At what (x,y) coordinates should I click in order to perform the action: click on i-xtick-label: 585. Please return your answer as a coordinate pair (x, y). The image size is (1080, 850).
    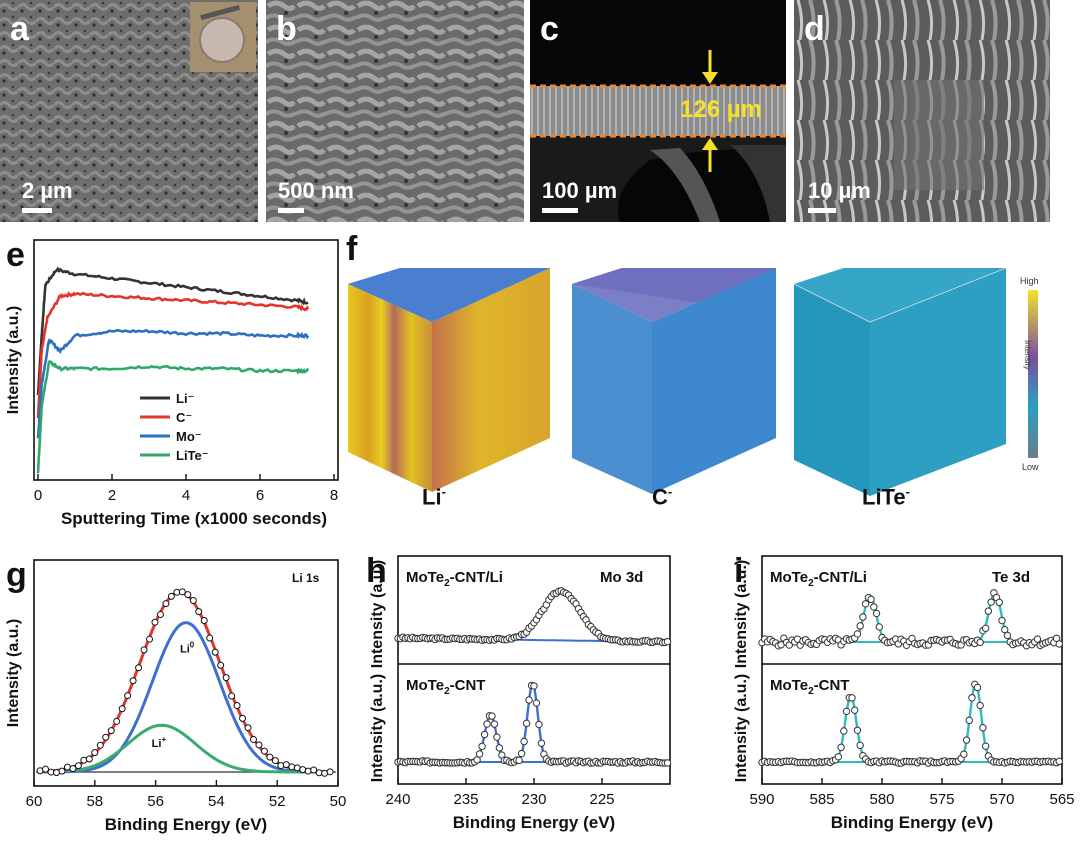
    Looking at the image, I should click on (821, 799).